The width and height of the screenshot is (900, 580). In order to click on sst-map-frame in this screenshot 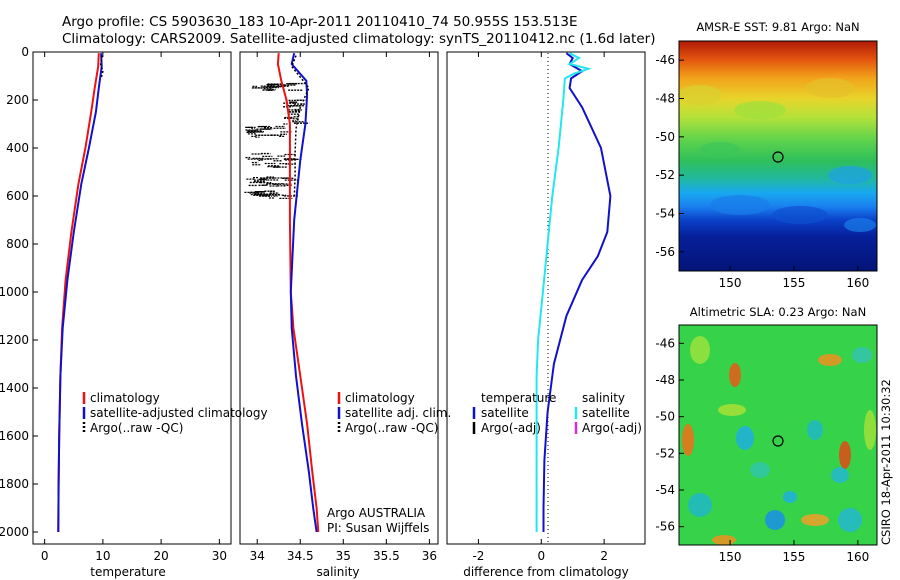, I will do `click(778, 156)`.